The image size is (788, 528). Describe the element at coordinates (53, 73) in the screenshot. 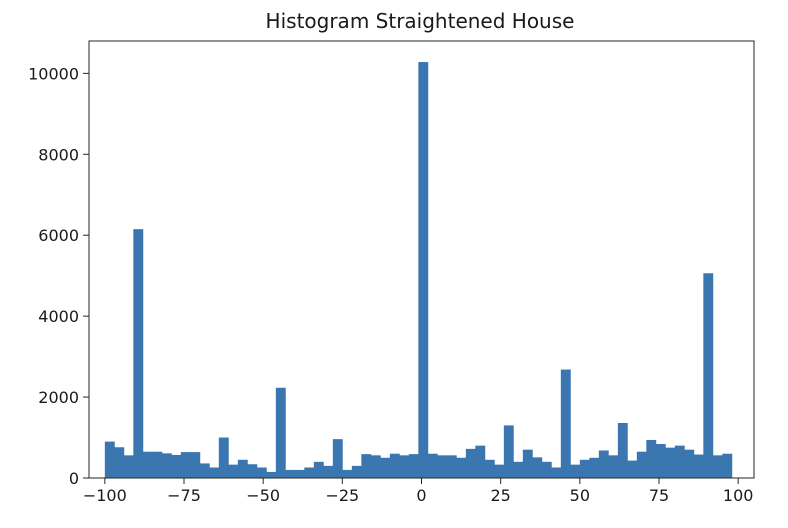

I see `y-tick-label: 10000` at that location.